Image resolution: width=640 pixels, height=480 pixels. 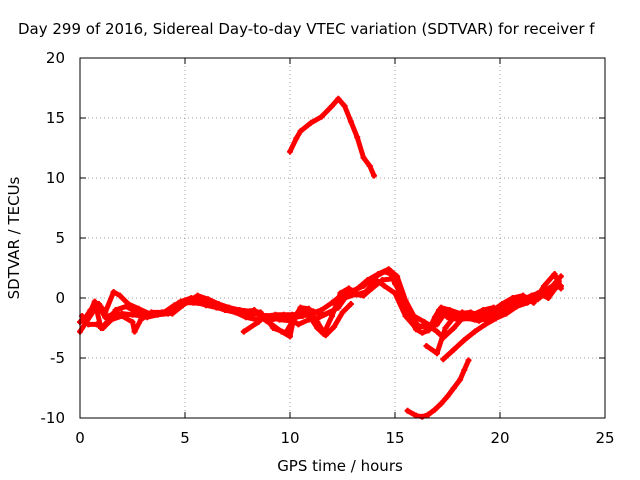 I want to click on y-tick-label: -10, so click(x=53, y=418).